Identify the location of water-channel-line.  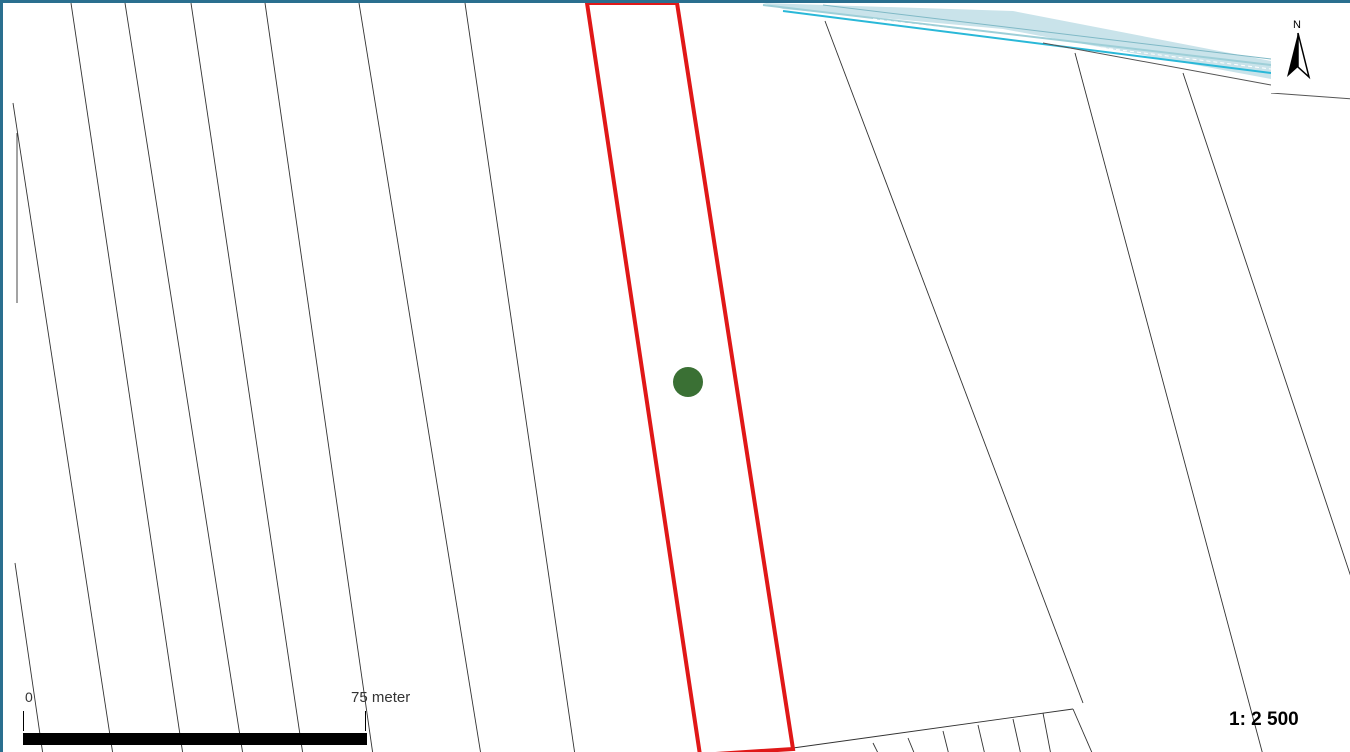
(1027, 42).